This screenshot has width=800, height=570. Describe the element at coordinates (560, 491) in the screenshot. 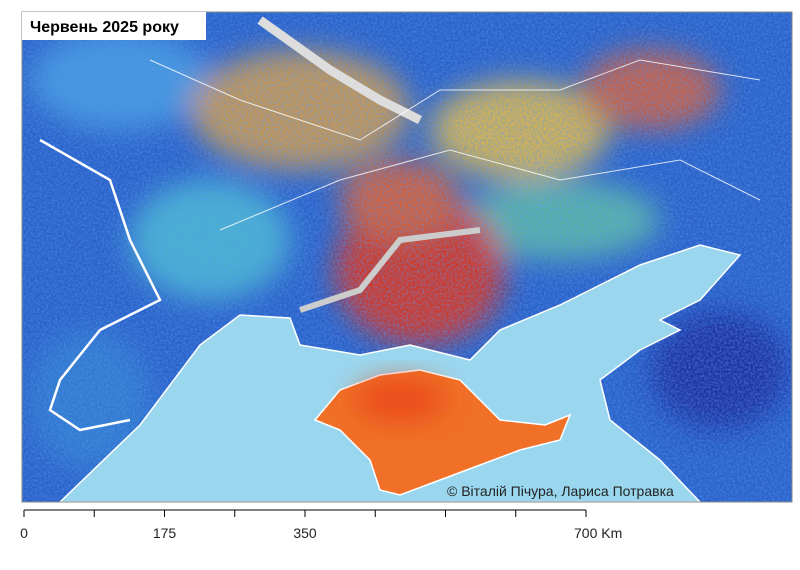

I see `credit: © Віталій Пічура, Лариса Потравка` at that location.